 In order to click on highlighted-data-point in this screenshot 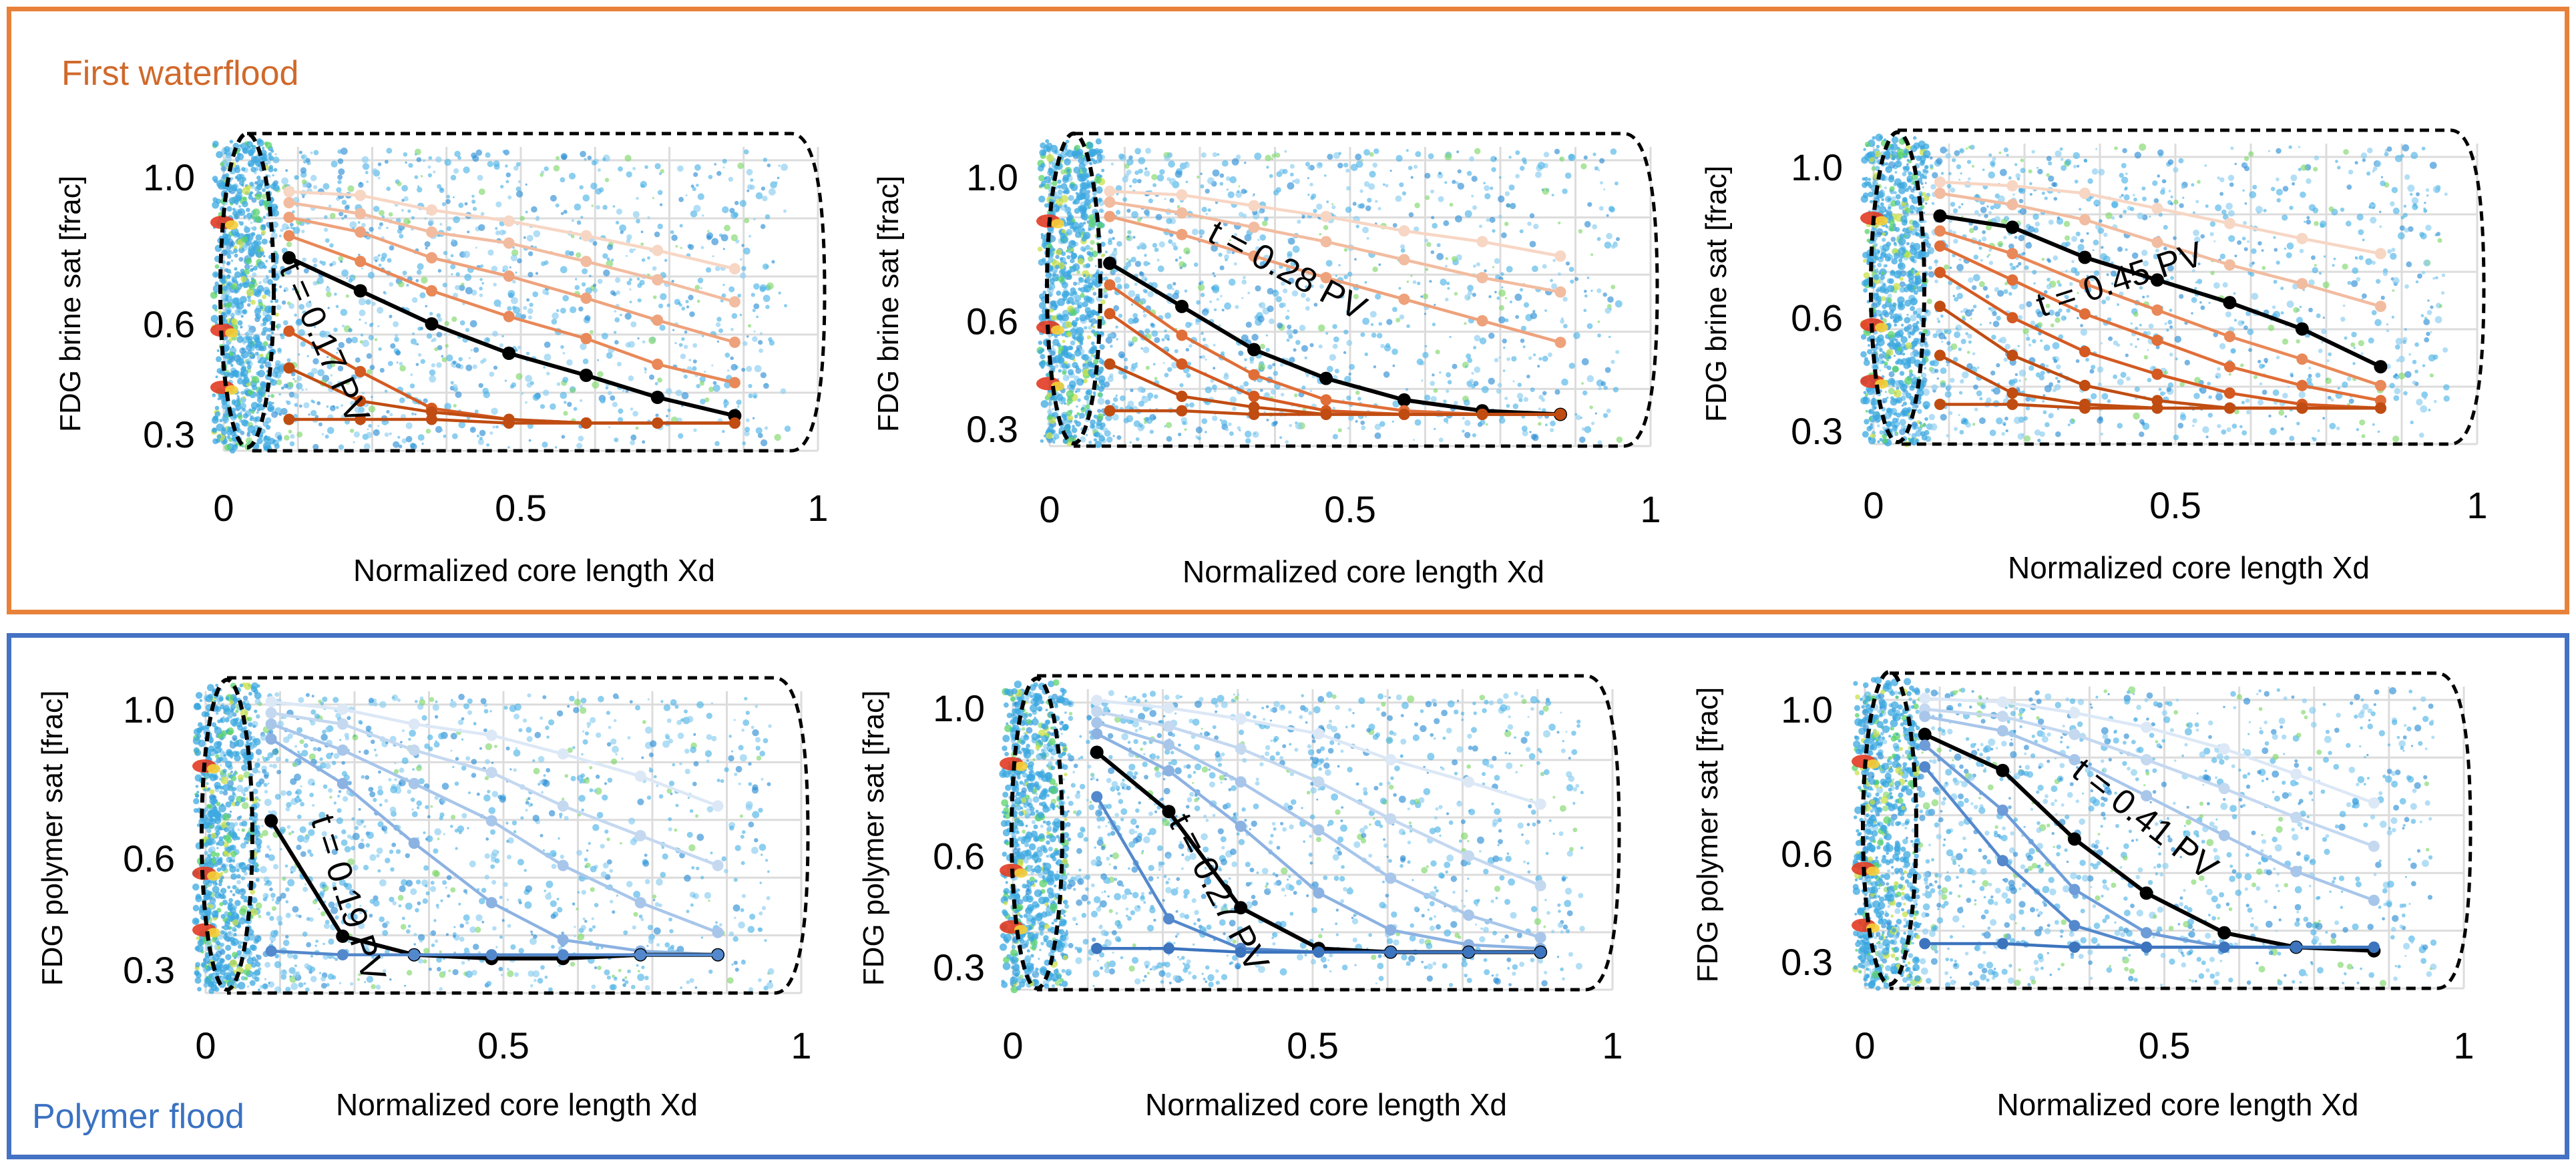, I will do `click(1109, 263)`.